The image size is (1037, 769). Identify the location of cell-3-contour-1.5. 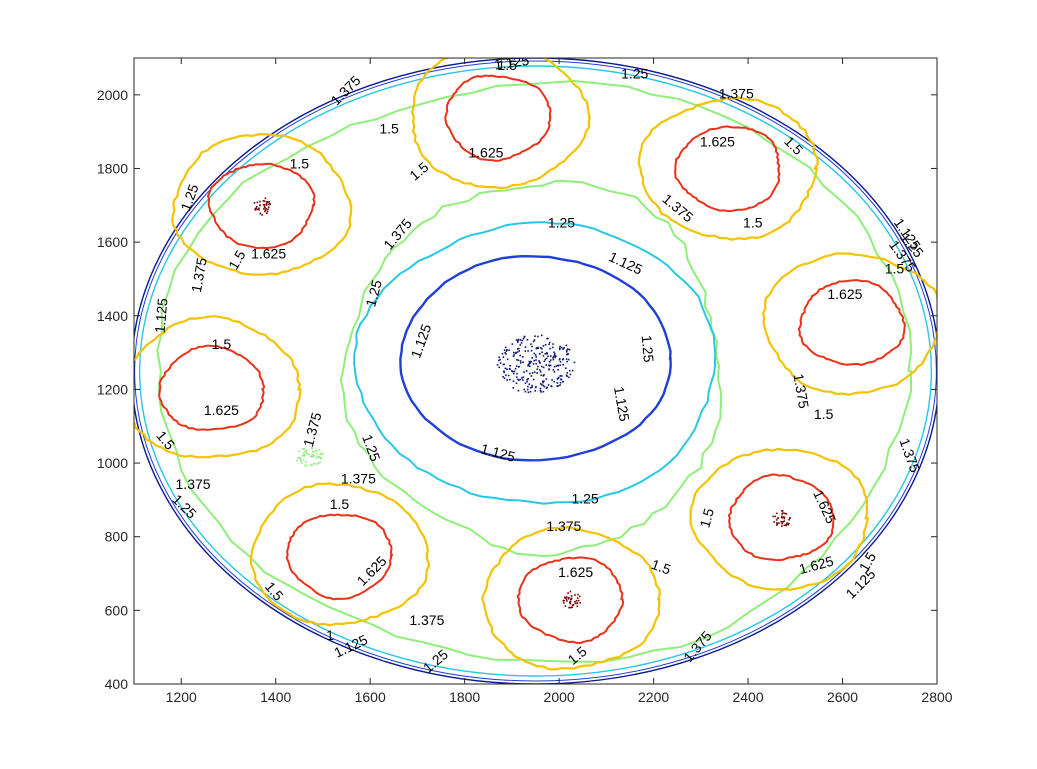
(340, 554).